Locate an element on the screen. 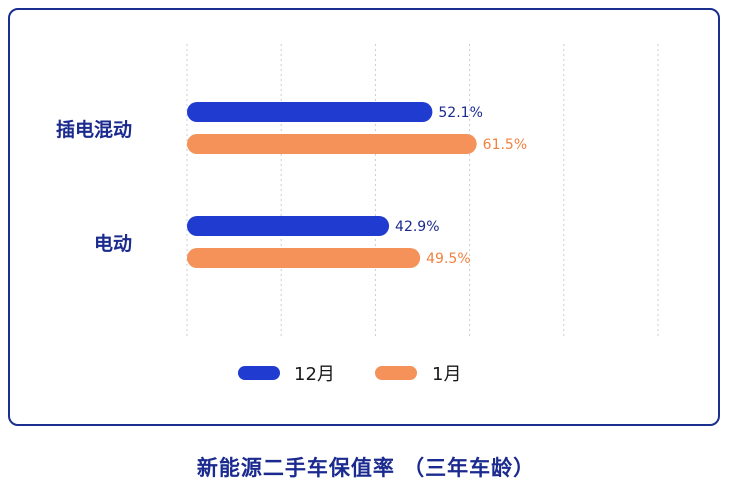 The width and height of the screenshot is (732, 496). data-label: 49.5% is located at coordinates (448, 259).